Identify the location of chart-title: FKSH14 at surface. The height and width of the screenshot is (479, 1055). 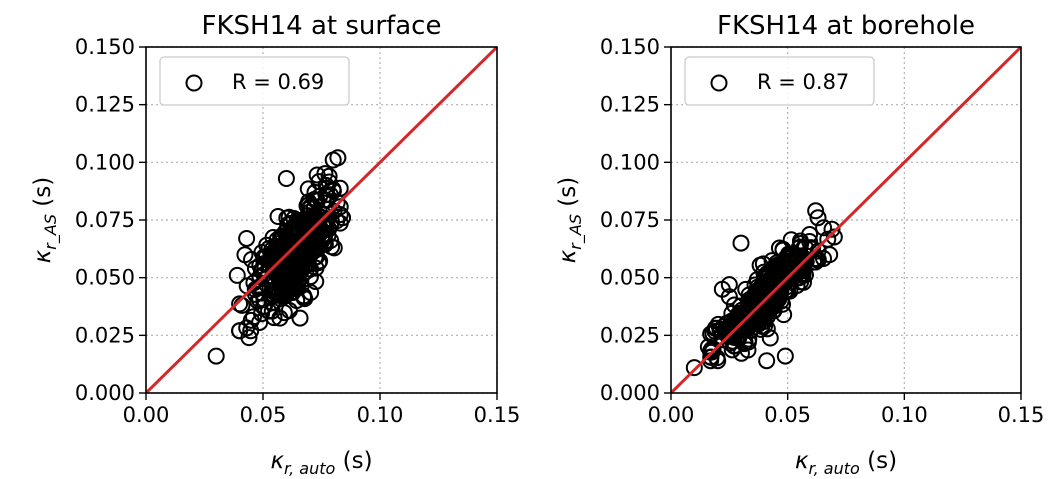
(322, 26).